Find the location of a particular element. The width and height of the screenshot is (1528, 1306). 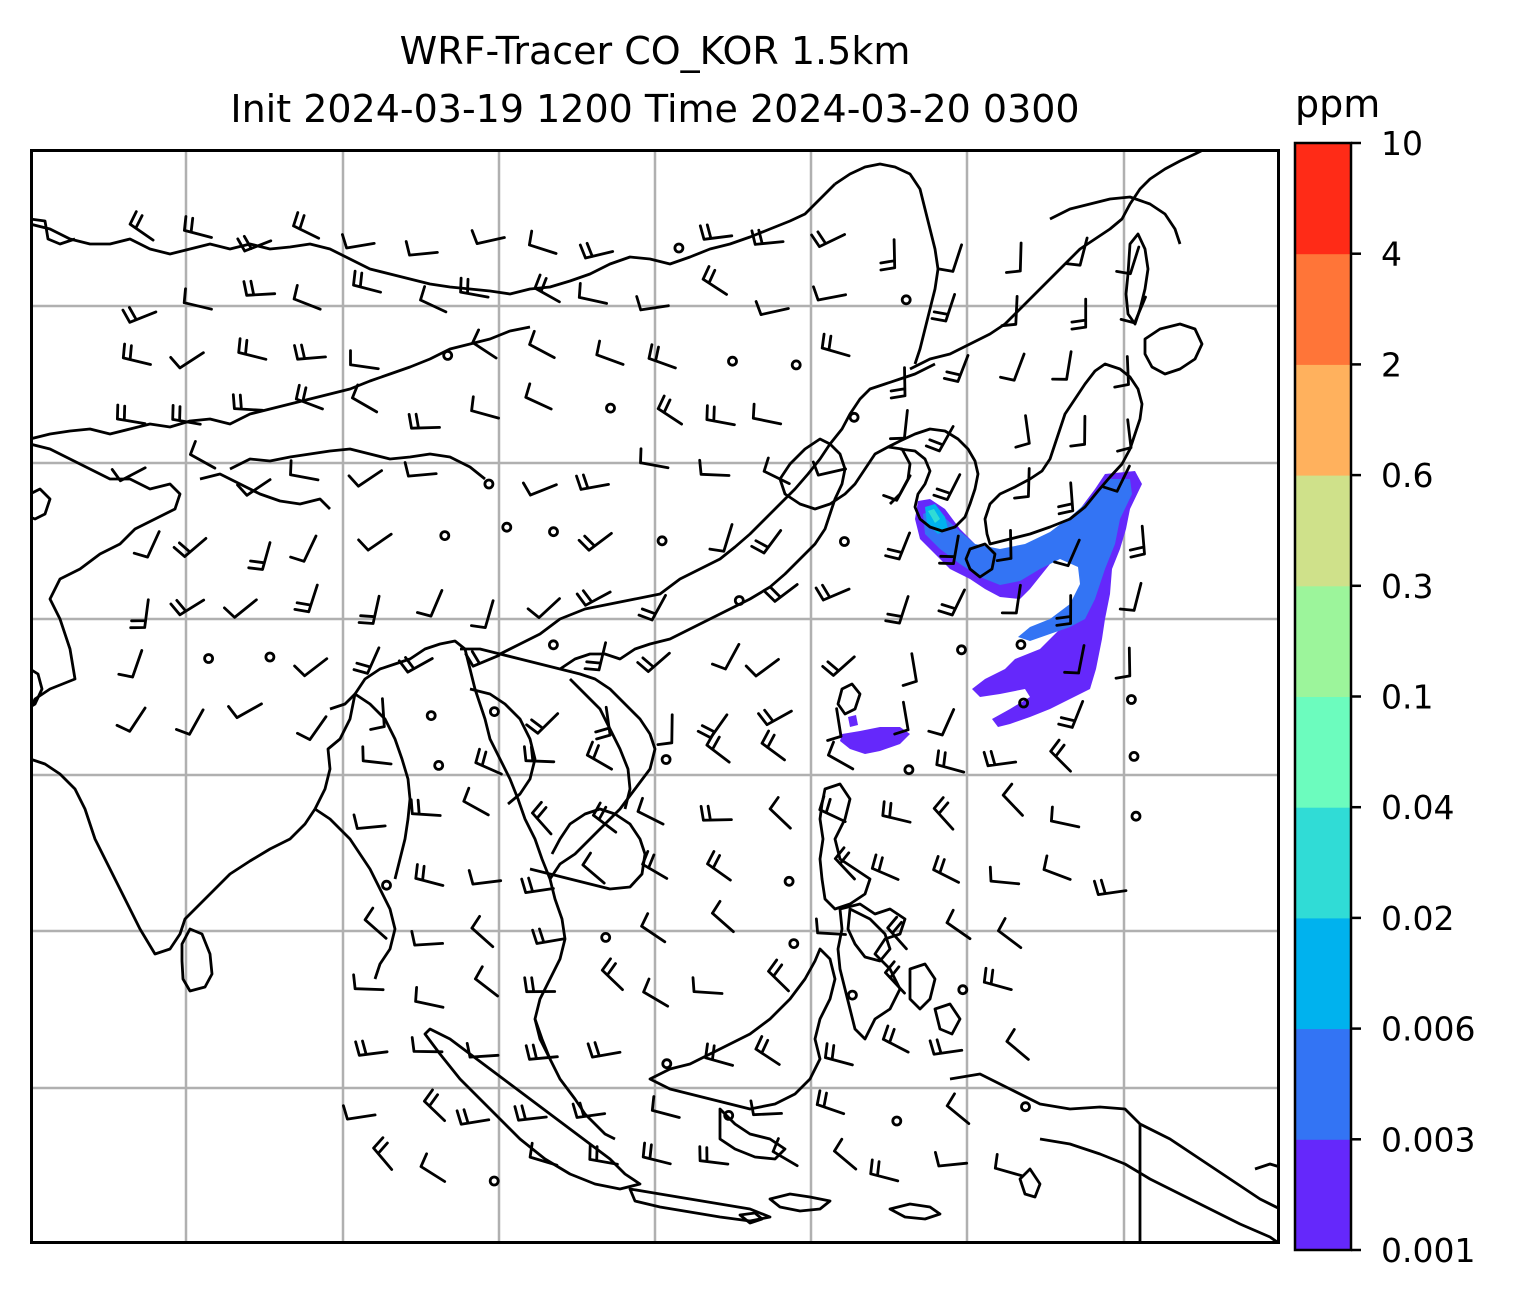

colorbar-tick-label: 0.3 is located at coordinates (1407, 586).